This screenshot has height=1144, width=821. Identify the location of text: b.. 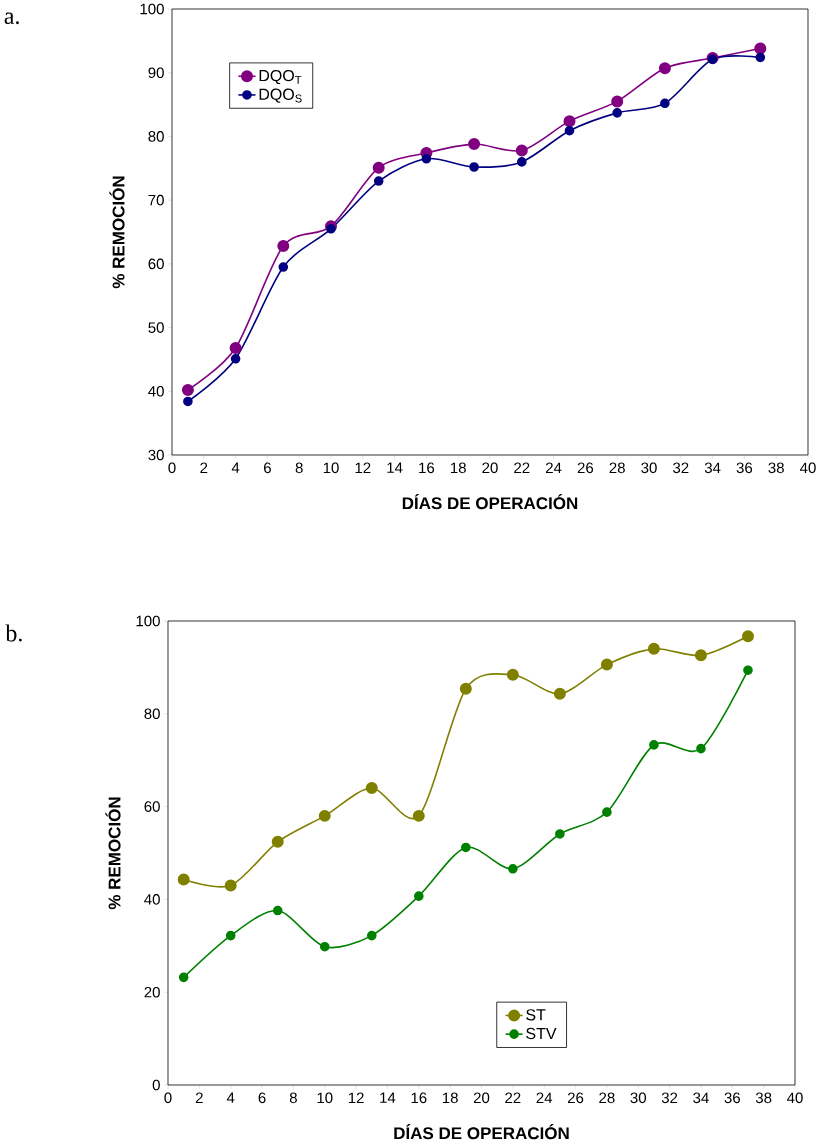
(13, 633).